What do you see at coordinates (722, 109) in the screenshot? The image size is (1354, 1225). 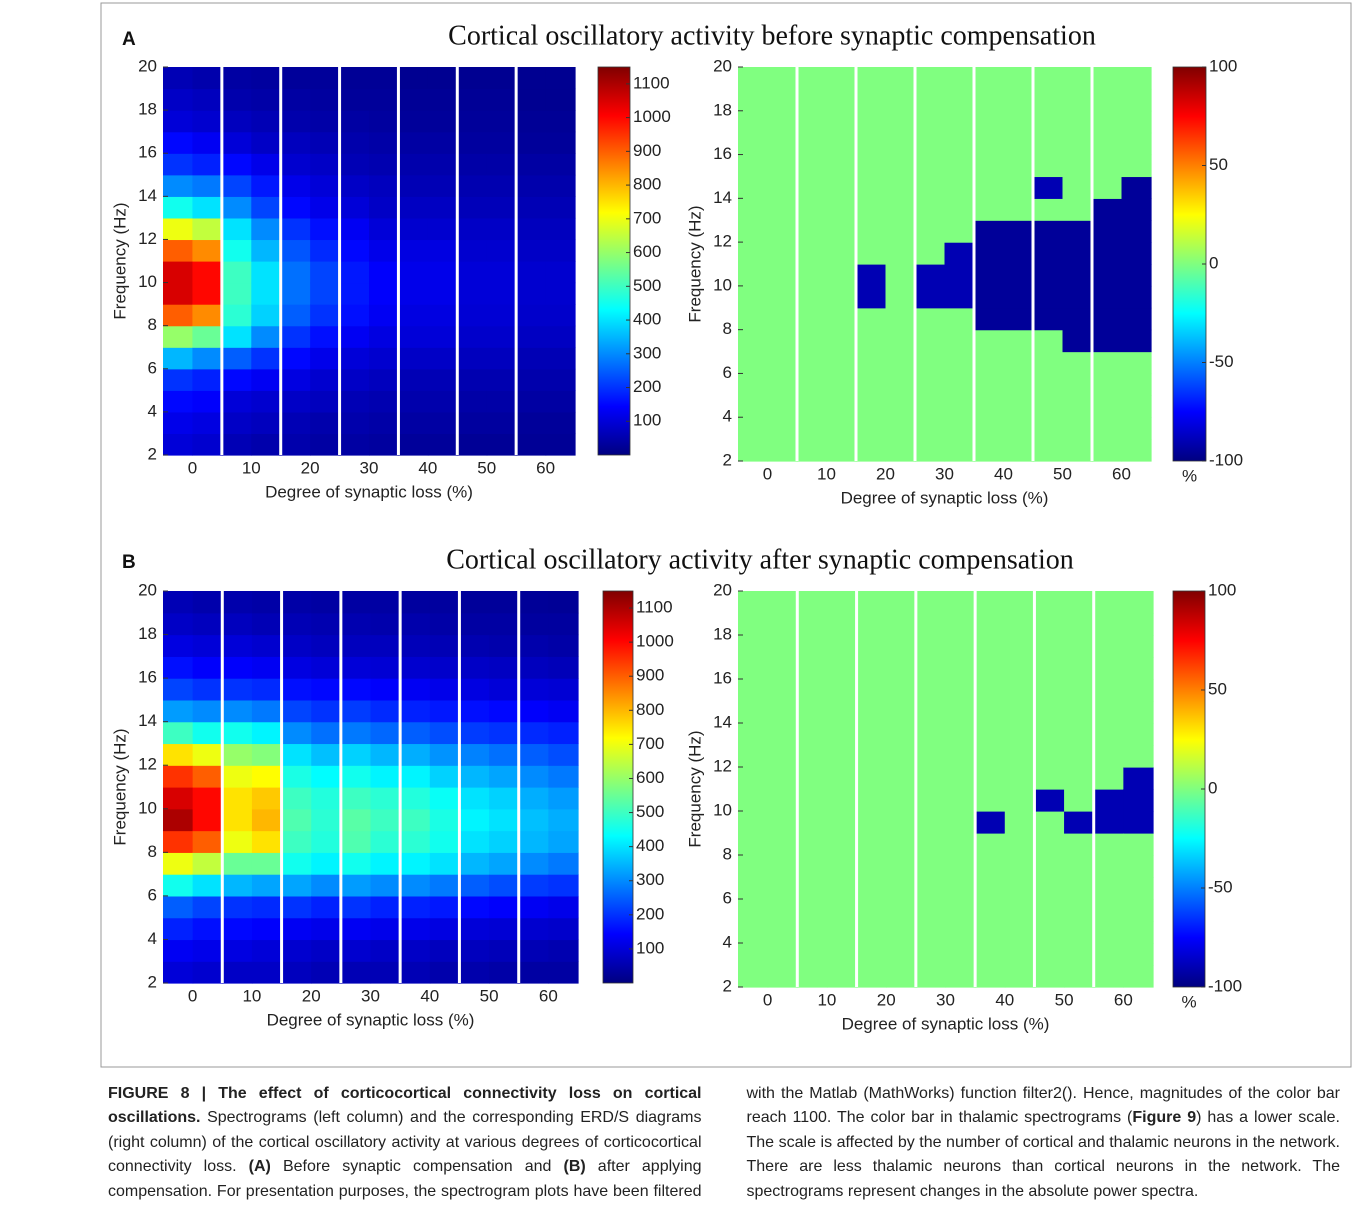 I see `y-tick-label: 18` at bounding box center [722, 109].